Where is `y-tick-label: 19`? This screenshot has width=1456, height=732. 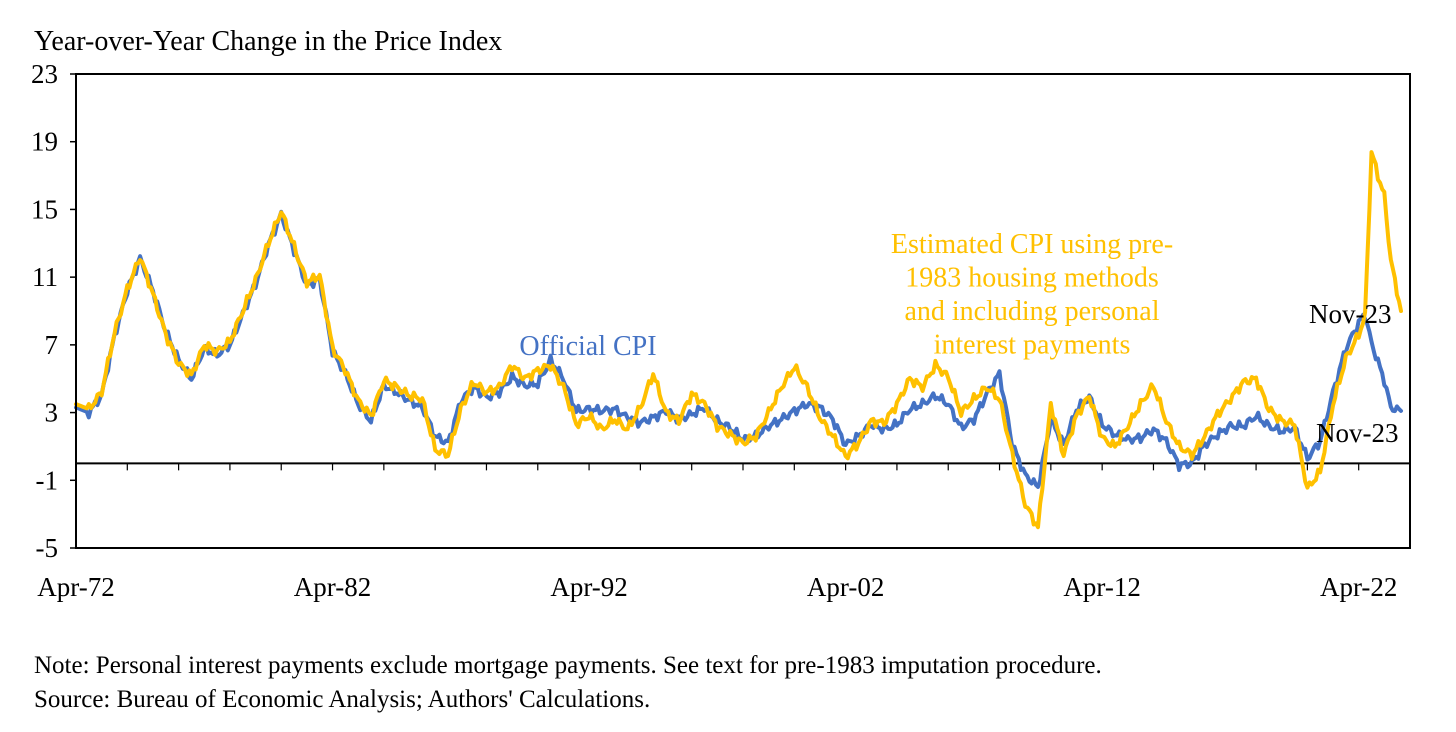 y-tick-label: 19 is located at coordinates (44, 142).